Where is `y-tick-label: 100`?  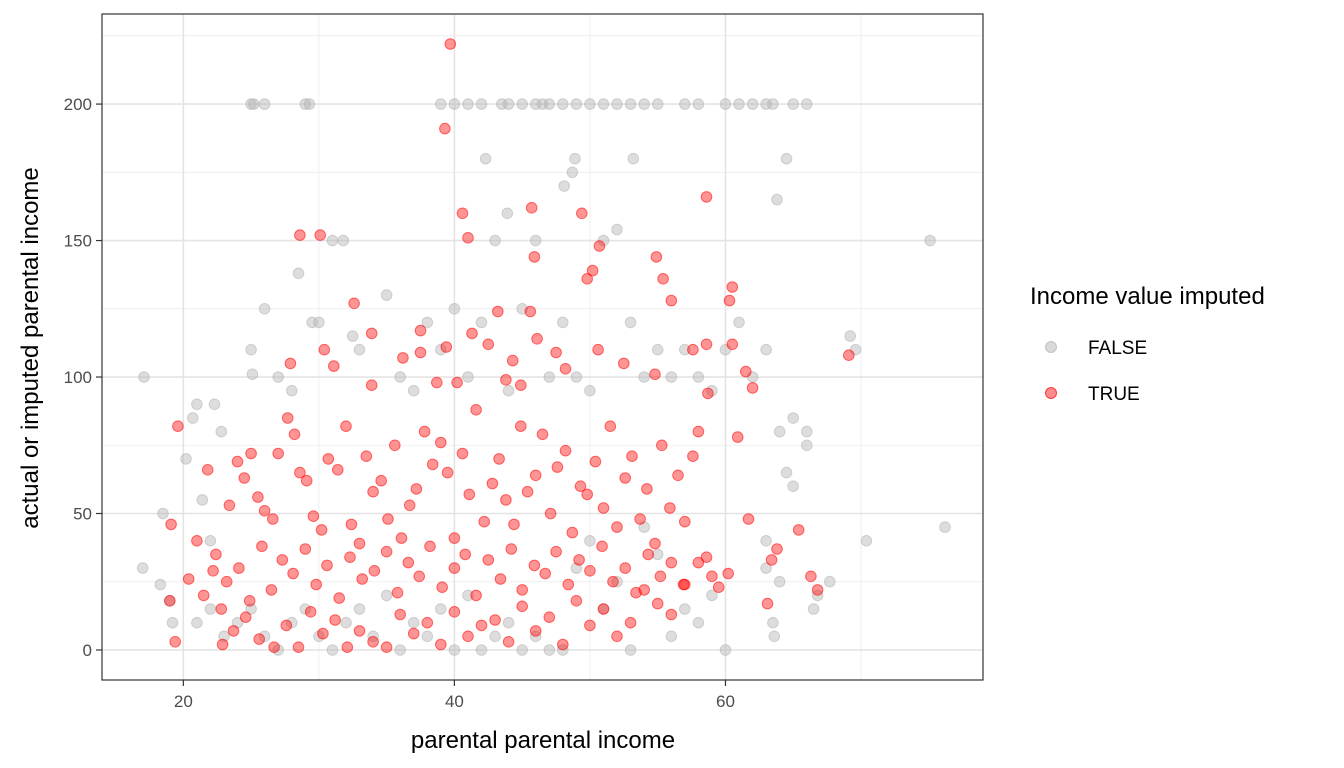 y-tick-label: 100 is located at coordinates (78, 377).